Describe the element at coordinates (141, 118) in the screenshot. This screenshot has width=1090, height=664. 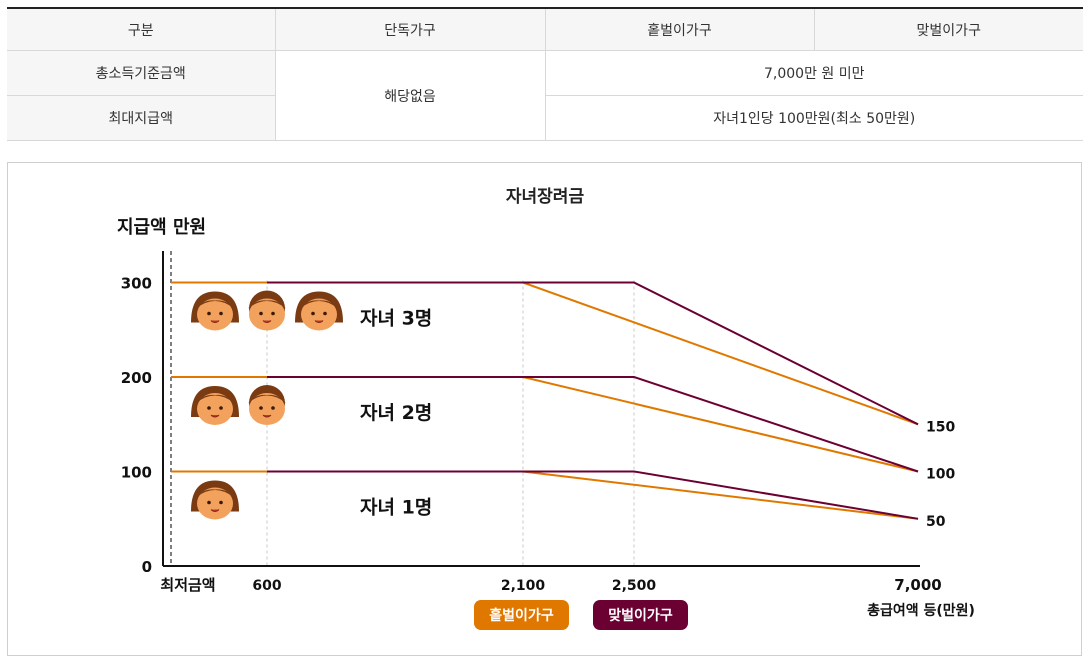
I see `row-label-max-amount: 최대지급액` at that location.